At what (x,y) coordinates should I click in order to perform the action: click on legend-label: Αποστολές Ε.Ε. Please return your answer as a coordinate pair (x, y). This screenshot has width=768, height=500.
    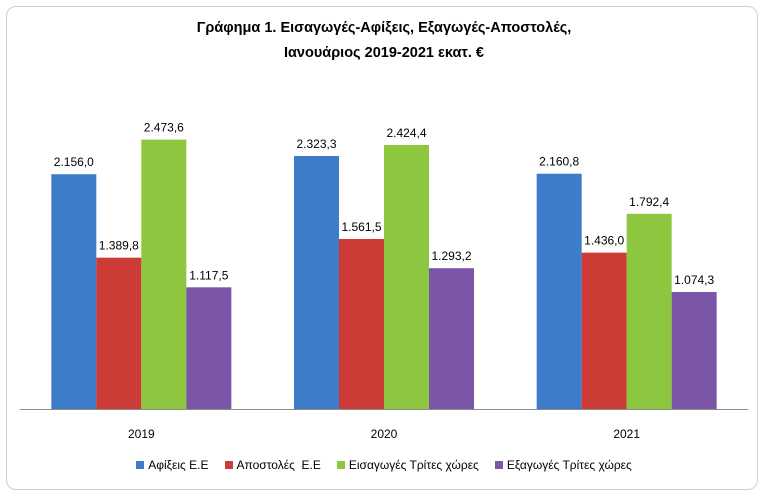
    Looking at the image, I should click on (278, 465).